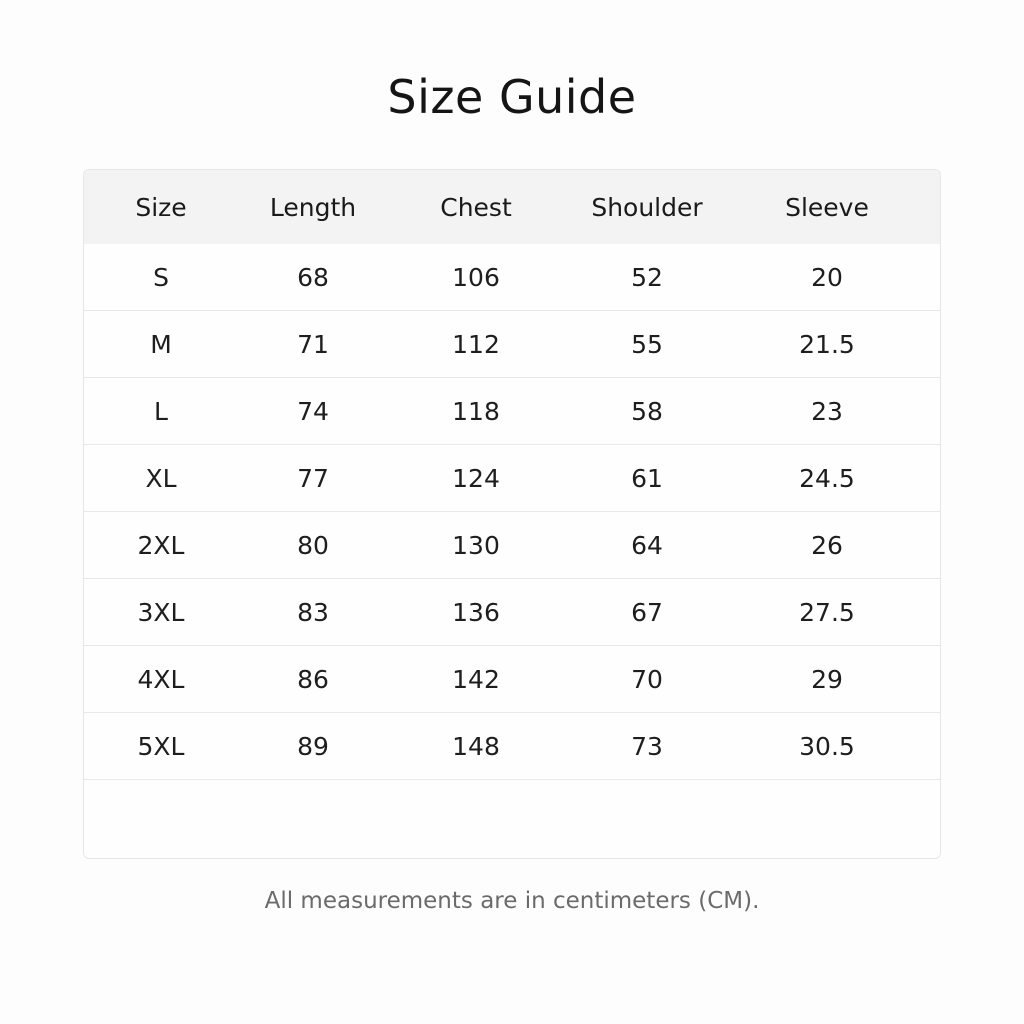 This screenshot has width=1024, height=1024. What do you see at coordinates (161, 679) in the screenshot?
I see `cell-size: 4XL` at bounding box center [161, 679].